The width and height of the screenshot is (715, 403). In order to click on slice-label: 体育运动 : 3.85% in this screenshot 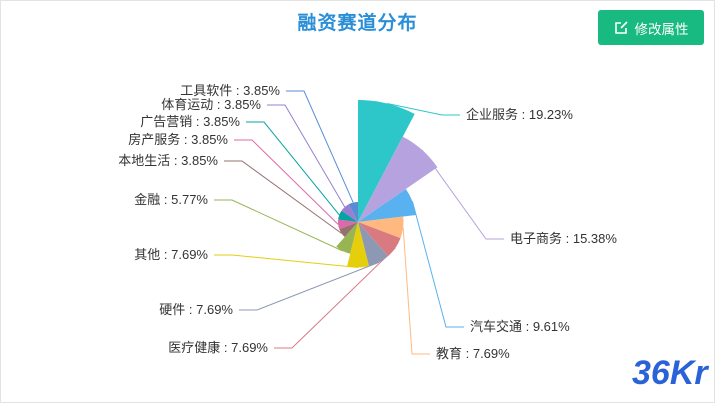, I will do `click(211, 104)`.